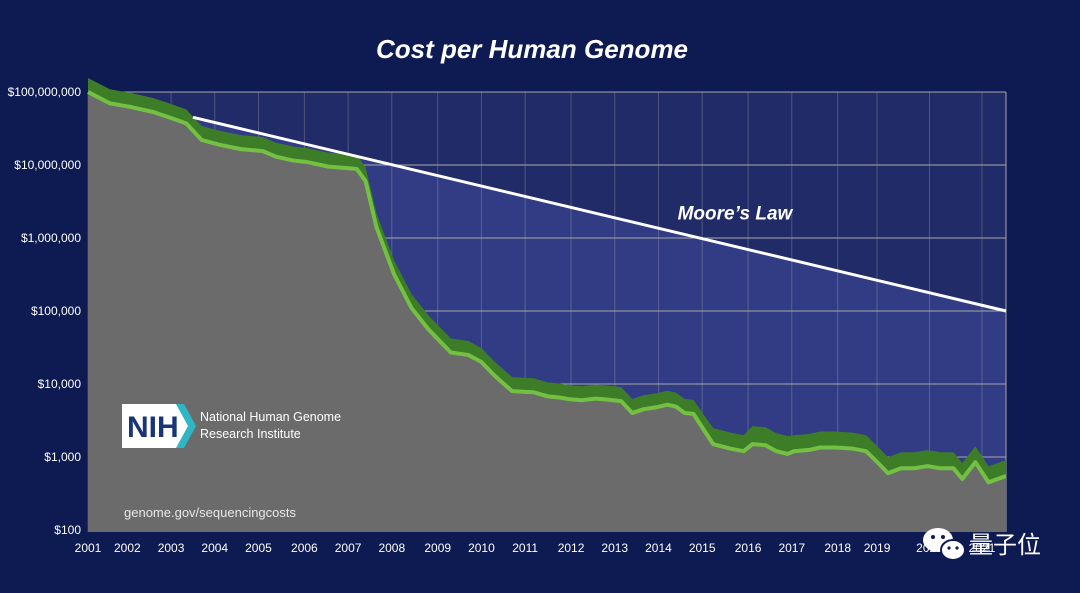 This screenshot has height=593, width=1080. Describe the element at coordinates (532, 49) in the screenshot. I see `chart-title: Cost per Human Genome` at that location.